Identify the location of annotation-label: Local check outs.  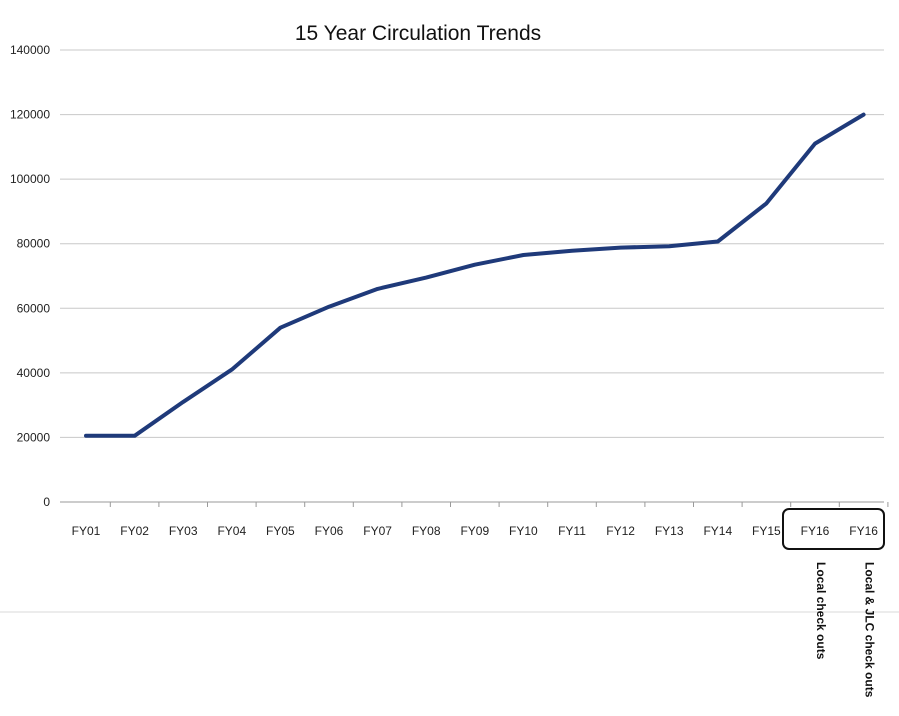
(821, 611).